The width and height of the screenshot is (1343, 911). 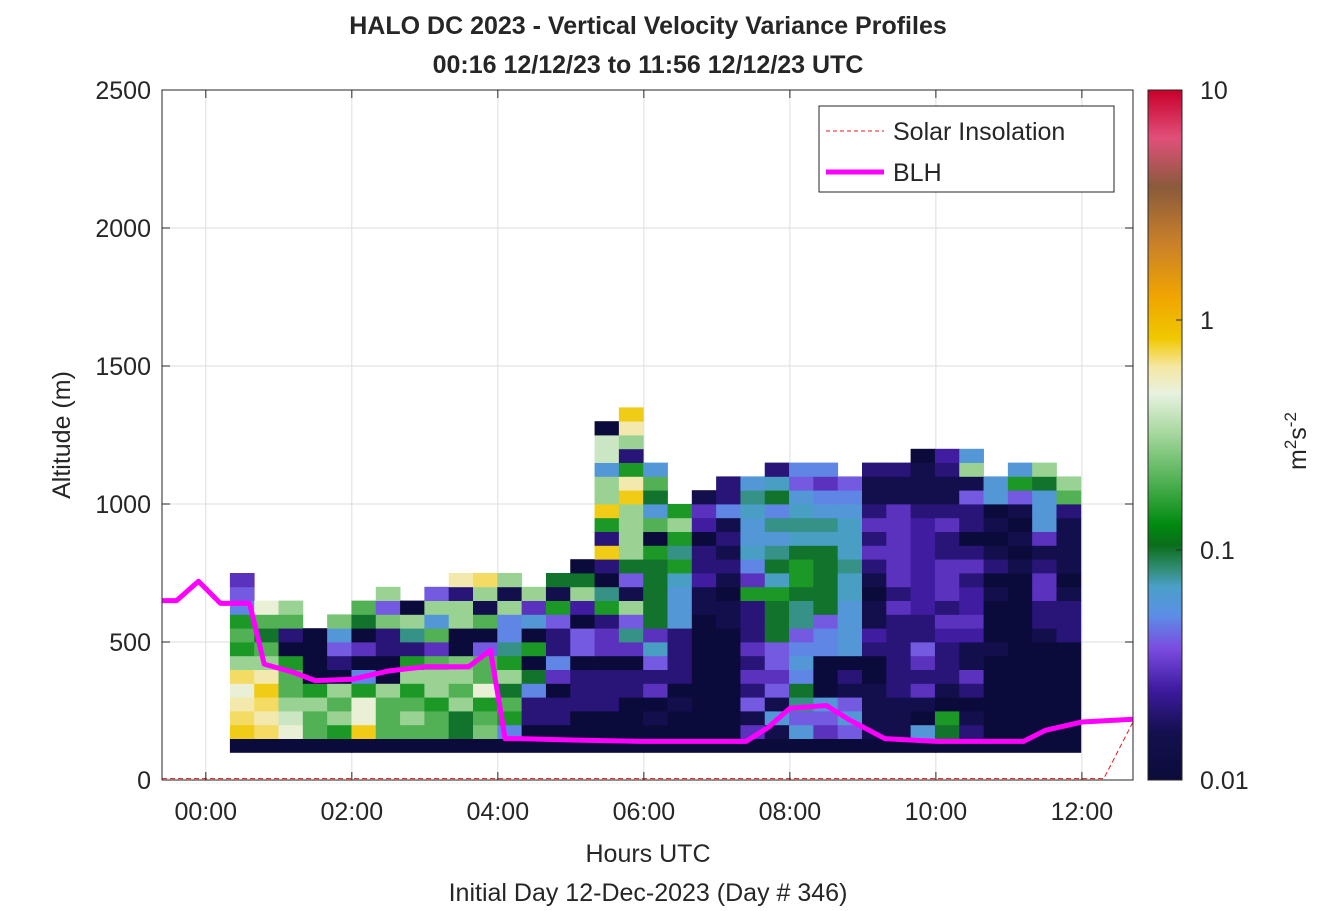 What do you see at coordinates (1217, 551) in the screenshot?
I see `colorbar-tick-label: 0.1` at bounding box center [1217, 551].